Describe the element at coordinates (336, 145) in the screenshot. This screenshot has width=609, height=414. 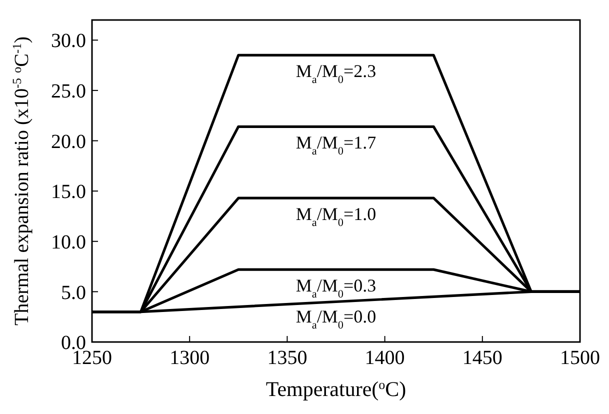
I see `series-label: M$_{a}$/M$_{0}$=1.7` at that location.